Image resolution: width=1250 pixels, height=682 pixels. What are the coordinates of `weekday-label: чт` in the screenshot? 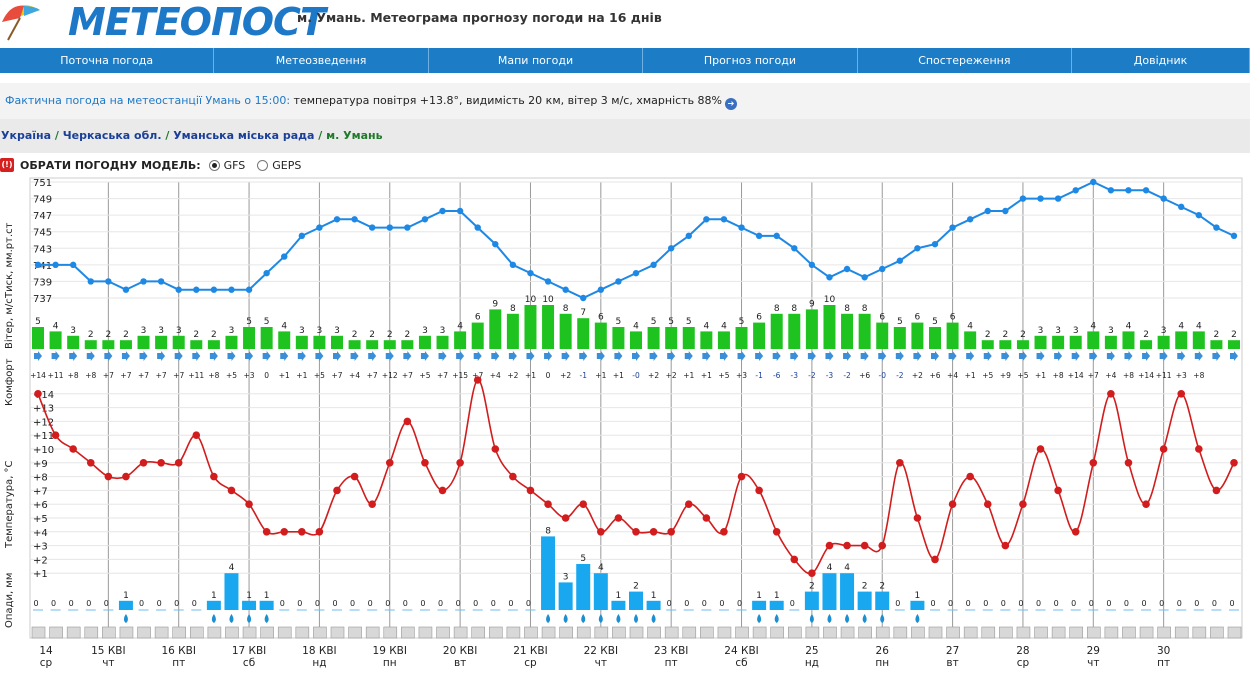 It's located at (108, 663).